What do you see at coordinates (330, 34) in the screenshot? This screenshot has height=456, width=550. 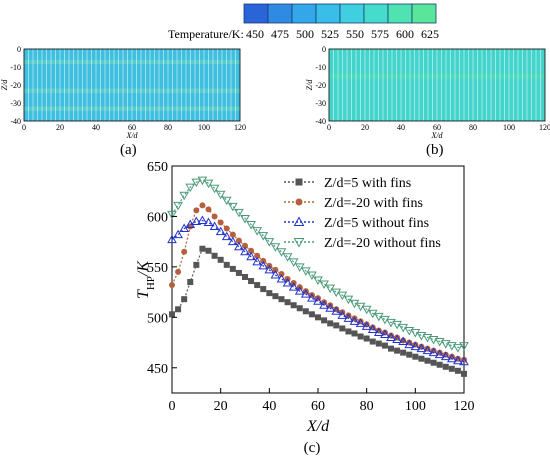 I see `colorbar-tick-label: 525` at bounding box center [330, 34].